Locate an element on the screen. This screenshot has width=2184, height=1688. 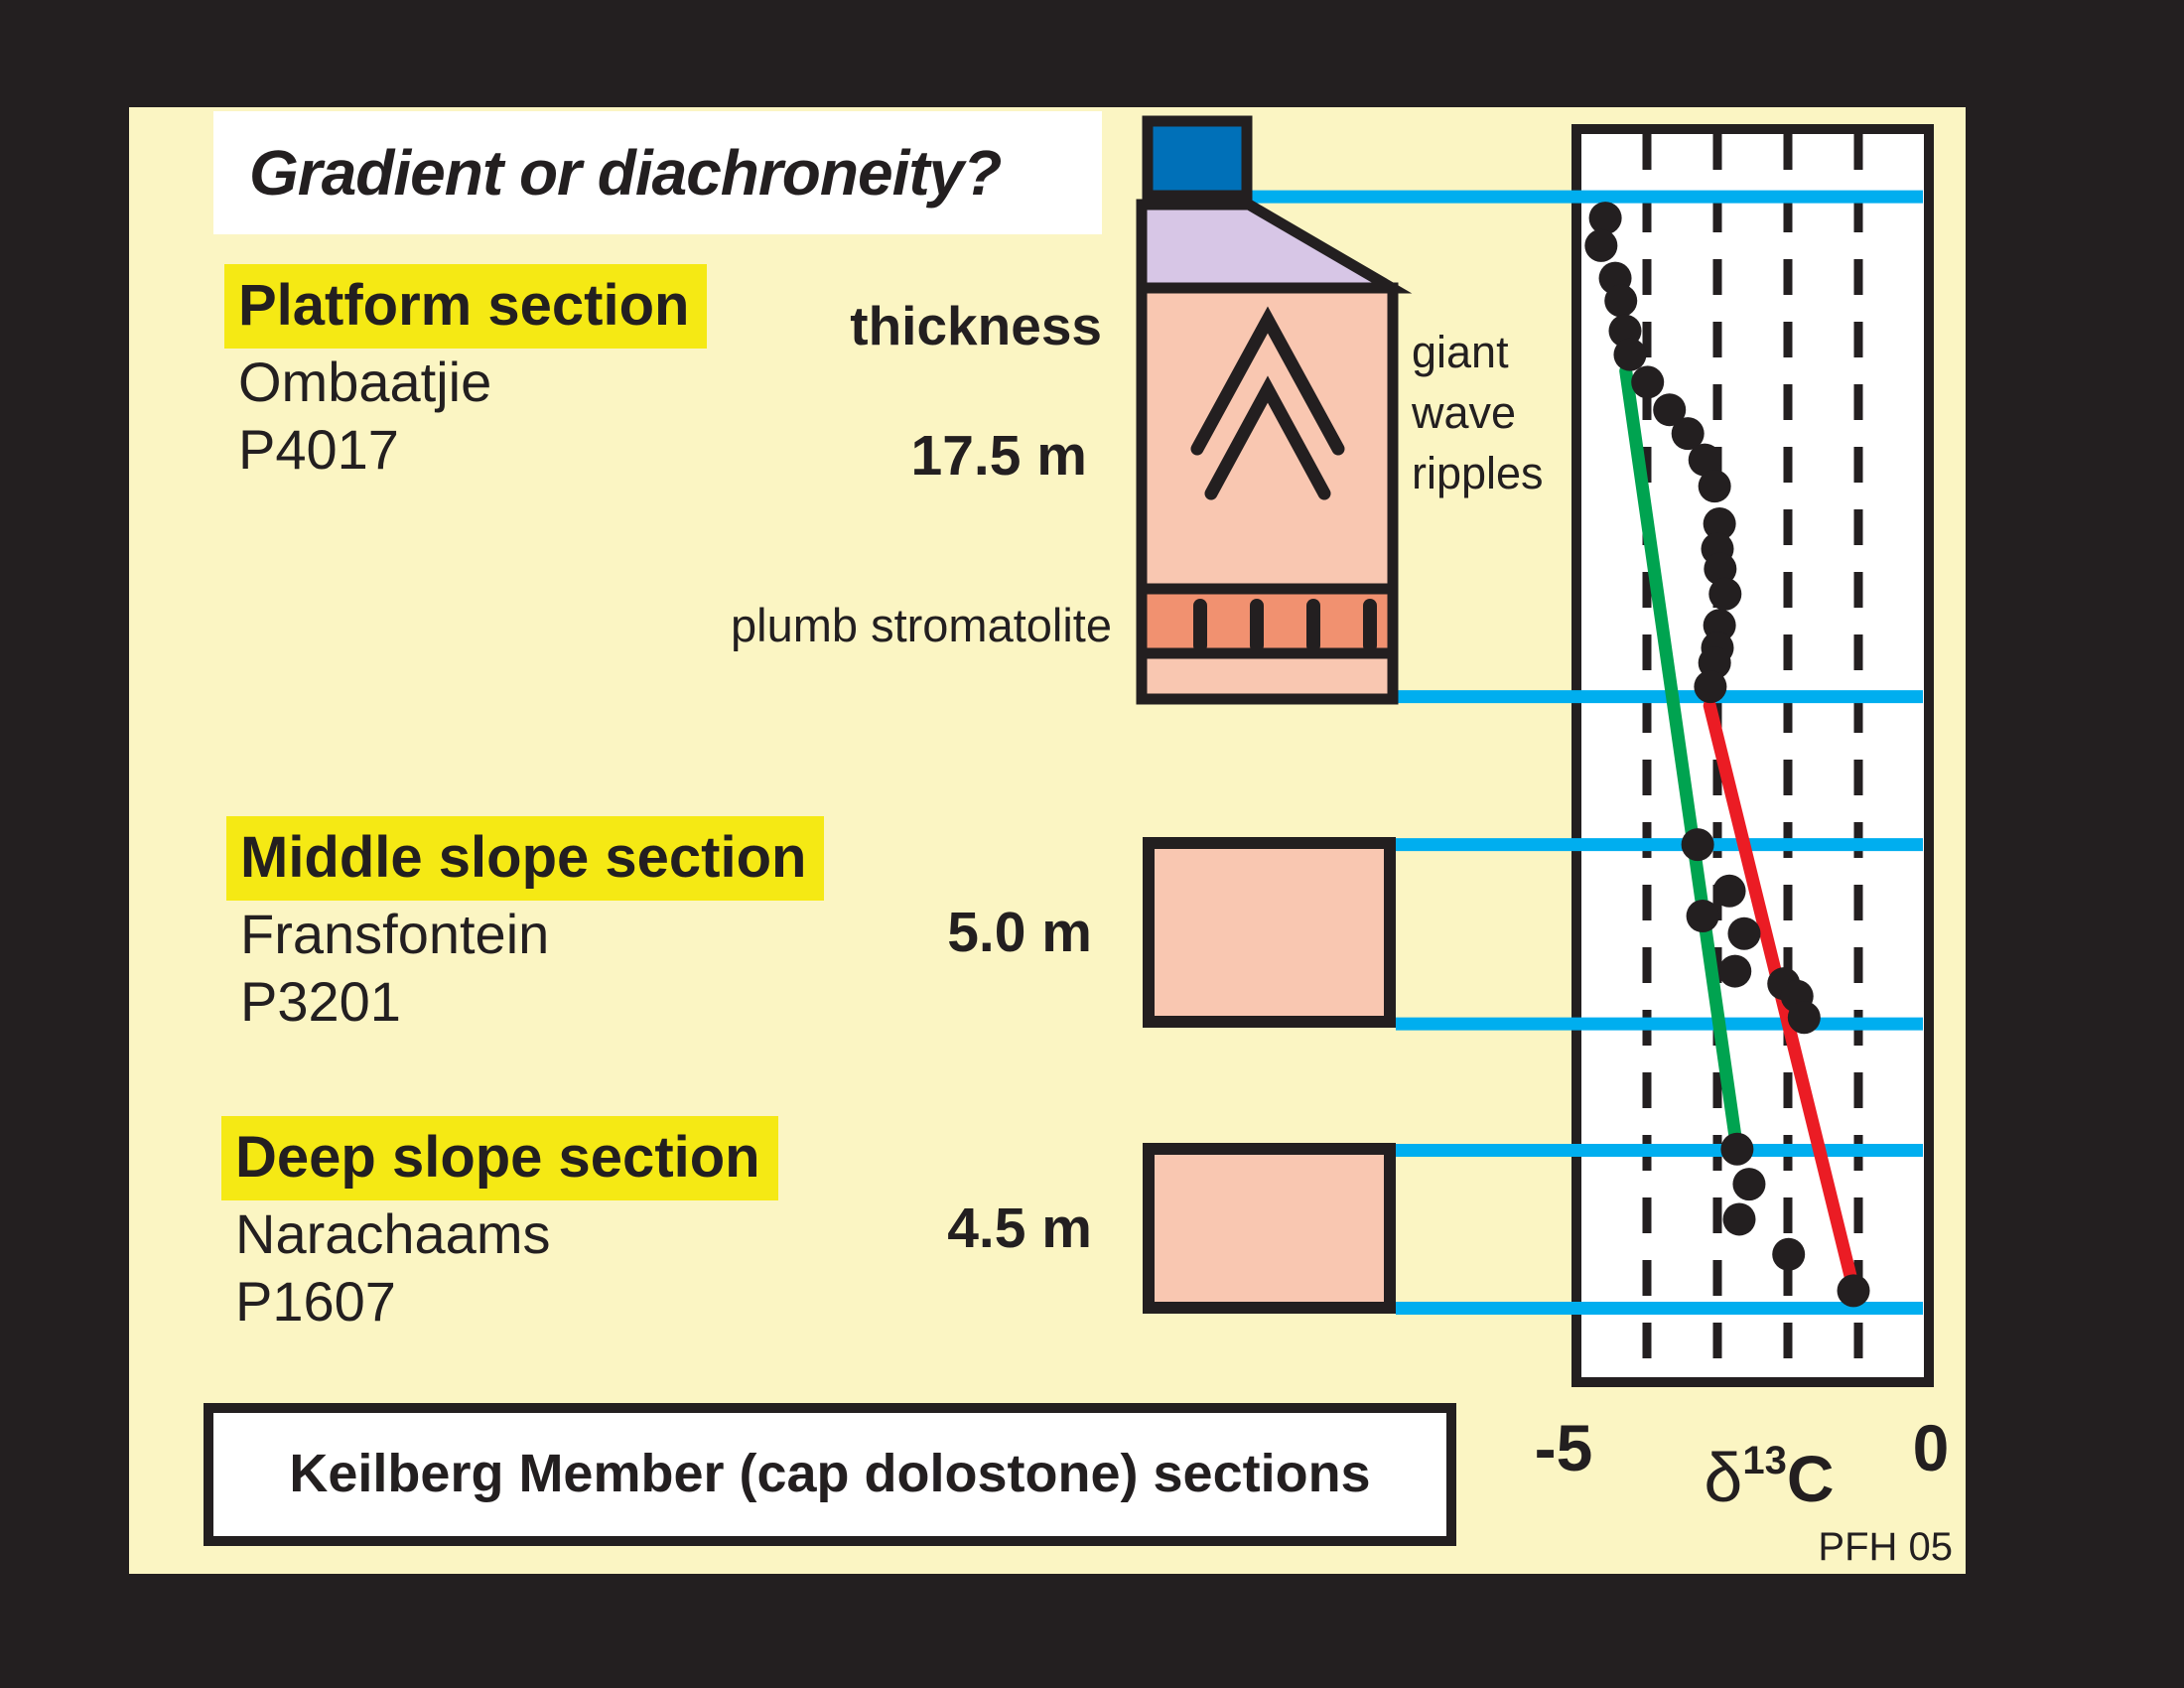
middle-slope-locality: Fransfontein is located at coordinates (395, 934).